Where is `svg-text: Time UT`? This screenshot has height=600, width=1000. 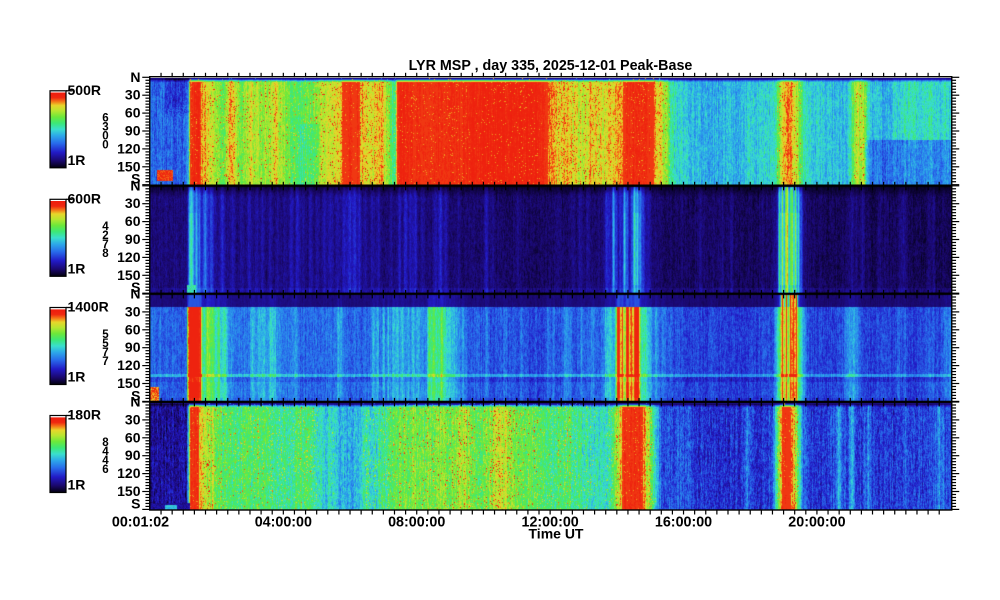 svg-text: Time UT is located at coordinates (556, 534).